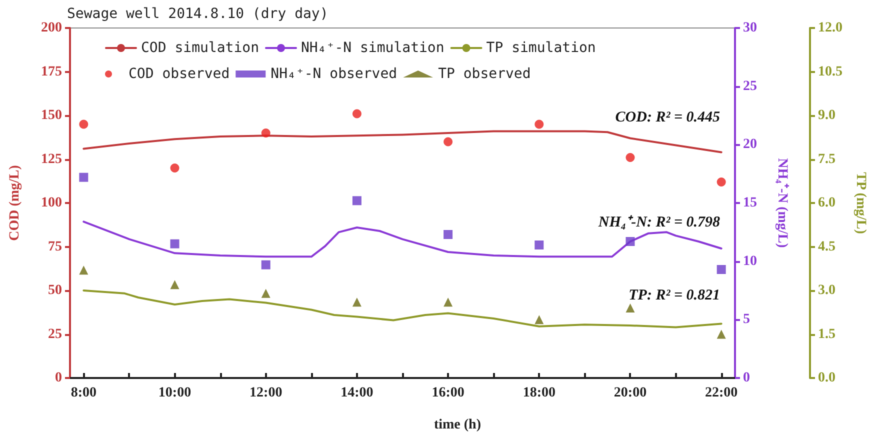  I want to click on chart-title: Sewage well 2014.8.10 (dry day), so click(197, 14).